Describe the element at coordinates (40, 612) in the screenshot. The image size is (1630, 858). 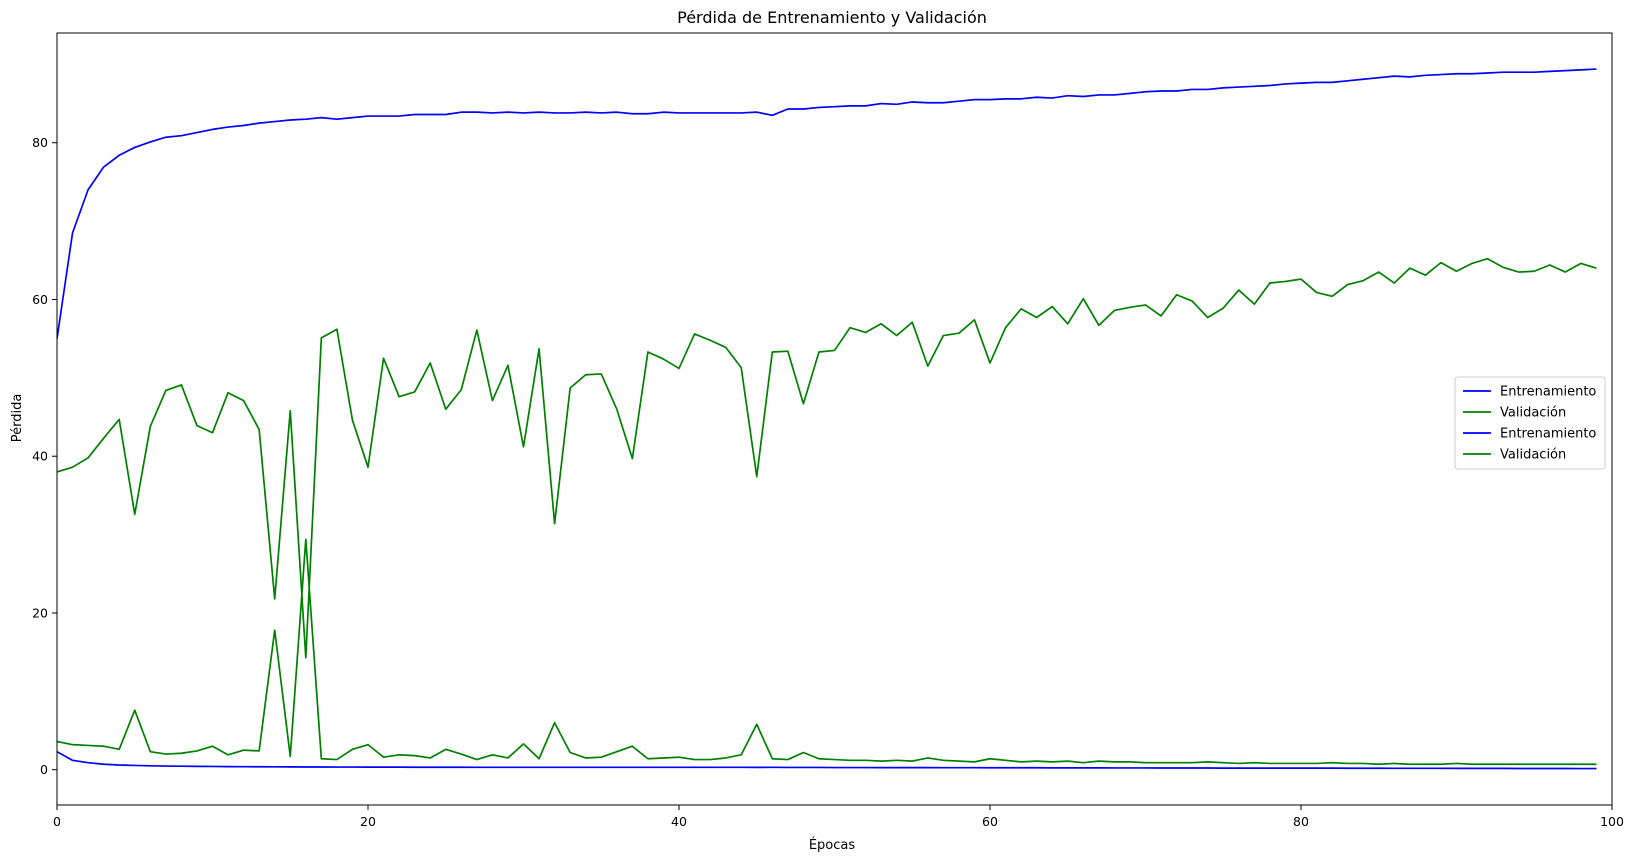
I see `y-tick-label: 20` at that location.